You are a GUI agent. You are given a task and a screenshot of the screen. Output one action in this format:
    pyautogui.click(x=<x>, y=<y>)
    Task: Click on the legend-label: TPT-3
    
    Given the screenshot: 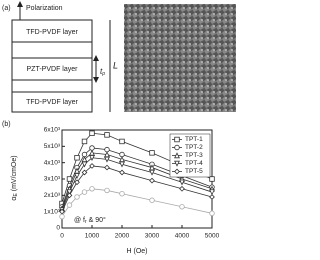 What is the action you would take?
    pyautogui.click(x=194, y=155)
    